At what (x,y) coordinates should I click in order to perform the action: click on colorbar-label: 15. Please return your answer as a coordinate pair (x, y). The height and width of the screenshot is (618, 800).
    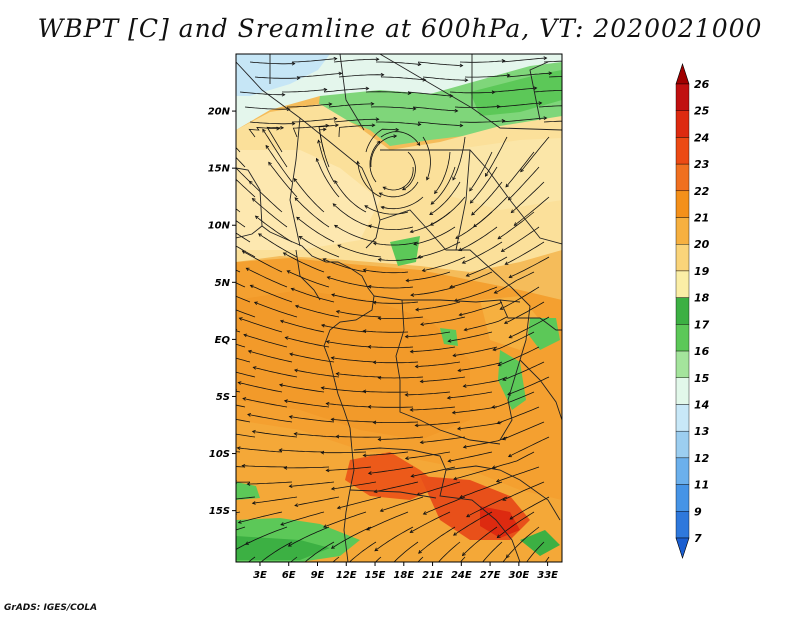
    Looking at the image, I should click on (702, 378).